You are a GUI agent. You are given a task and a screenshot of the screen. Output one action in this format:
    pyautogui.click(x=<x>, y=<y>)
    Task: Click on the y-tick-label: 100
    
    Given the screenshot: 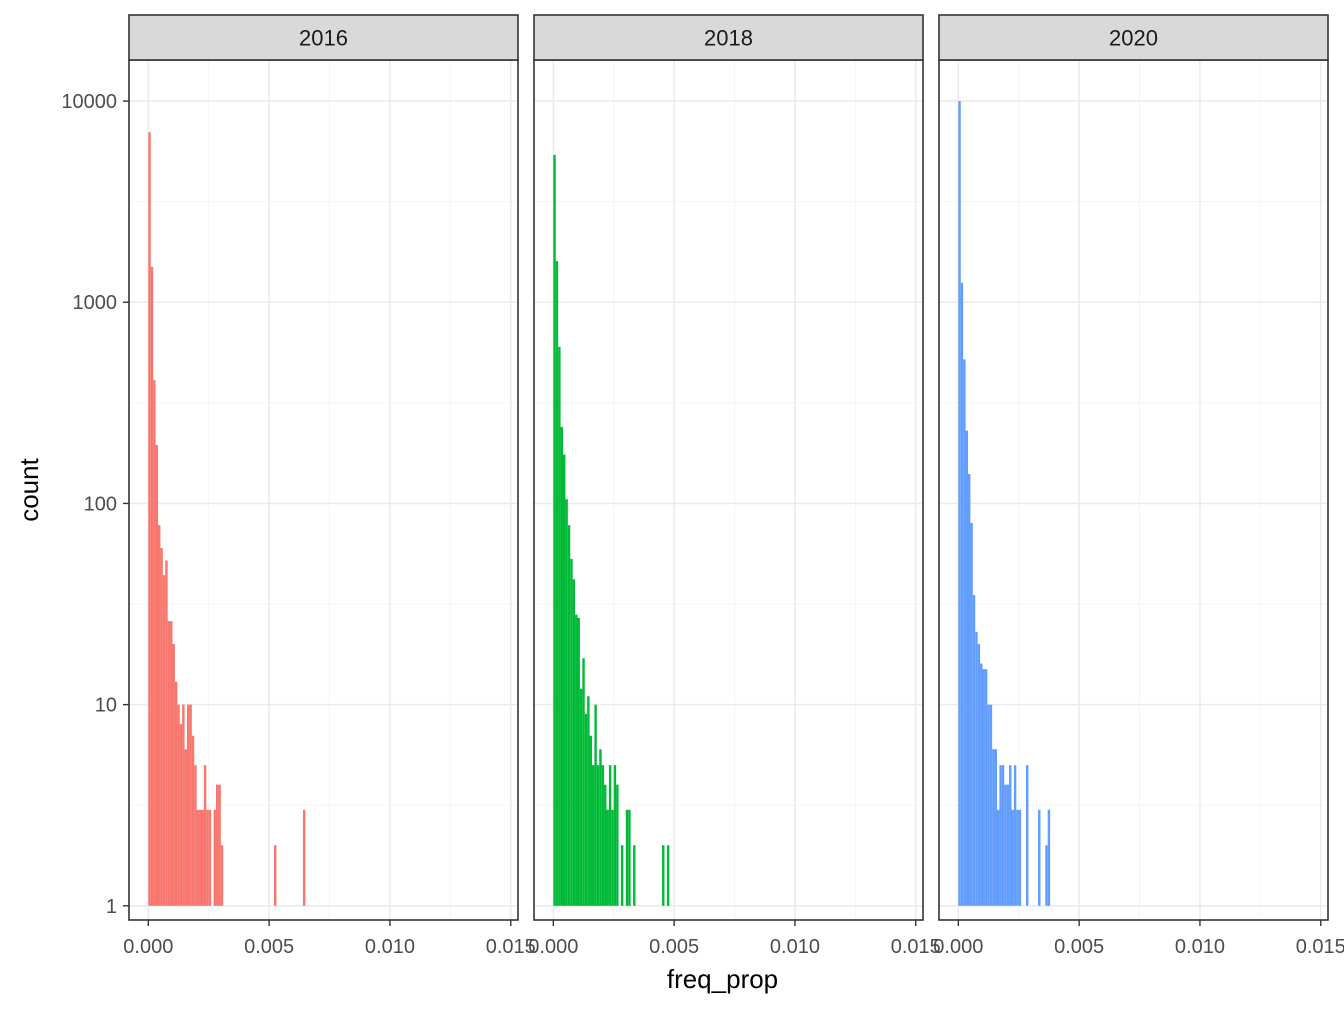 What is the action you would take?
    pyautogui.click(x=100, y=504)
    